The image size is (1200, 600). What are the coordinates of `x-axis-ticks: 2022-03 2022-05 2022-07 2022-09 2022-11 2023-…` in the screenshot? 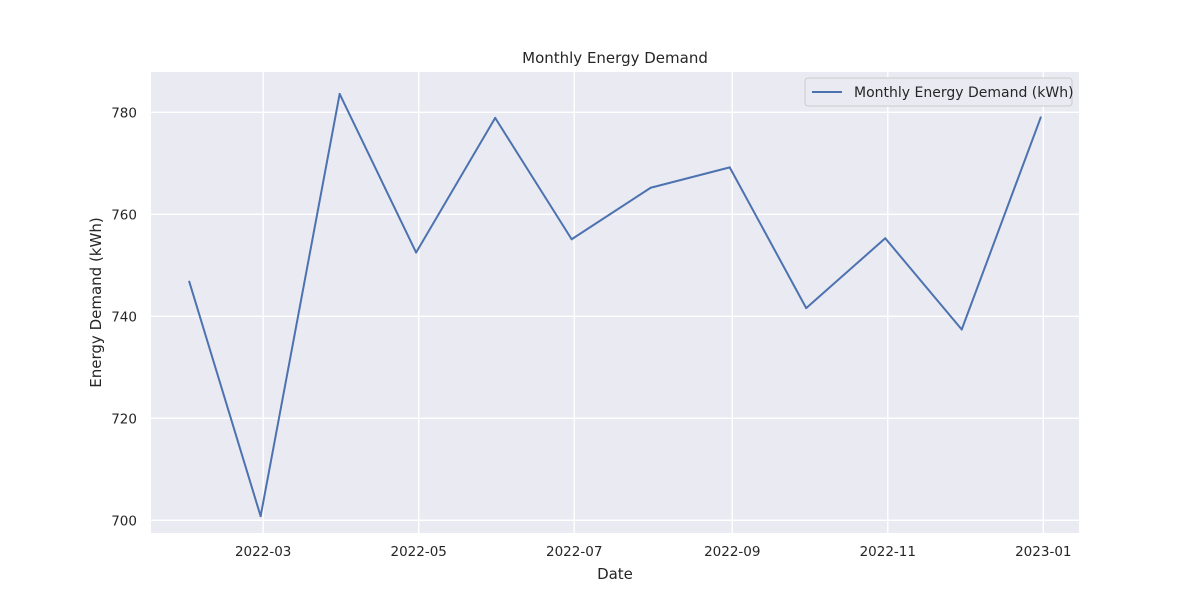 It's located at (653, 552).